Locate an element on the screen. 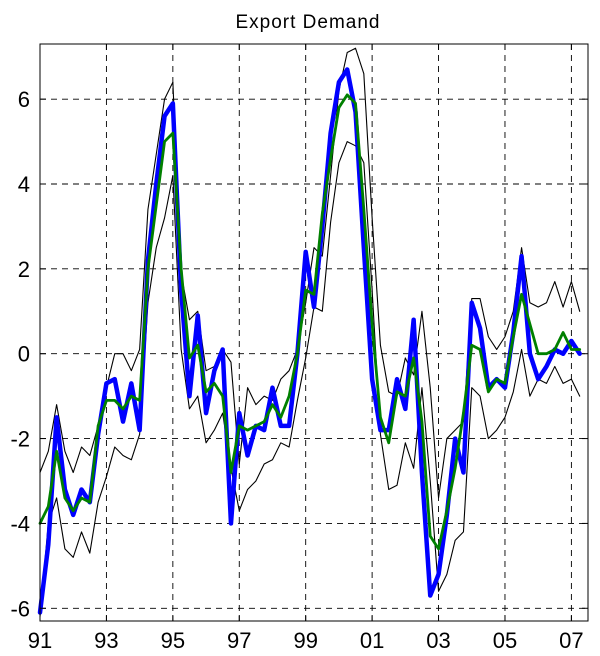  x-tick-label: 97 is located at coordinates (239, 640).